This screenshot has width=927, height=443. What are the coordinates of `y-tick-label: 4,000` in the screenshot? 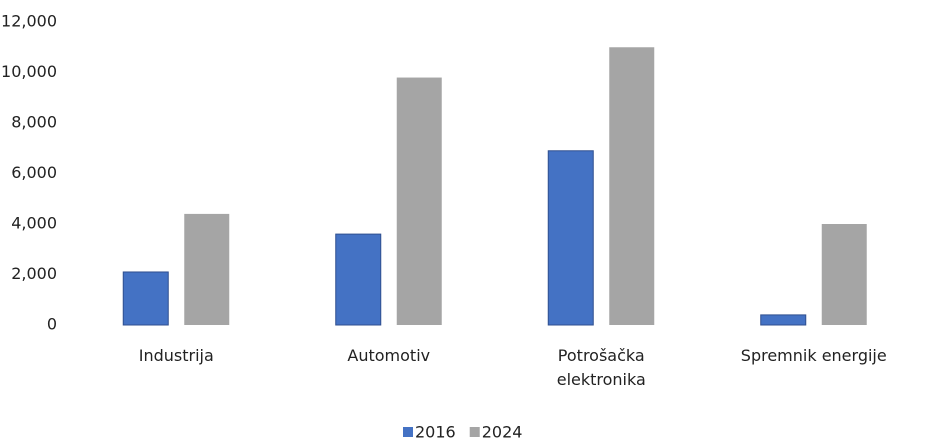 It's located at (34, 223).